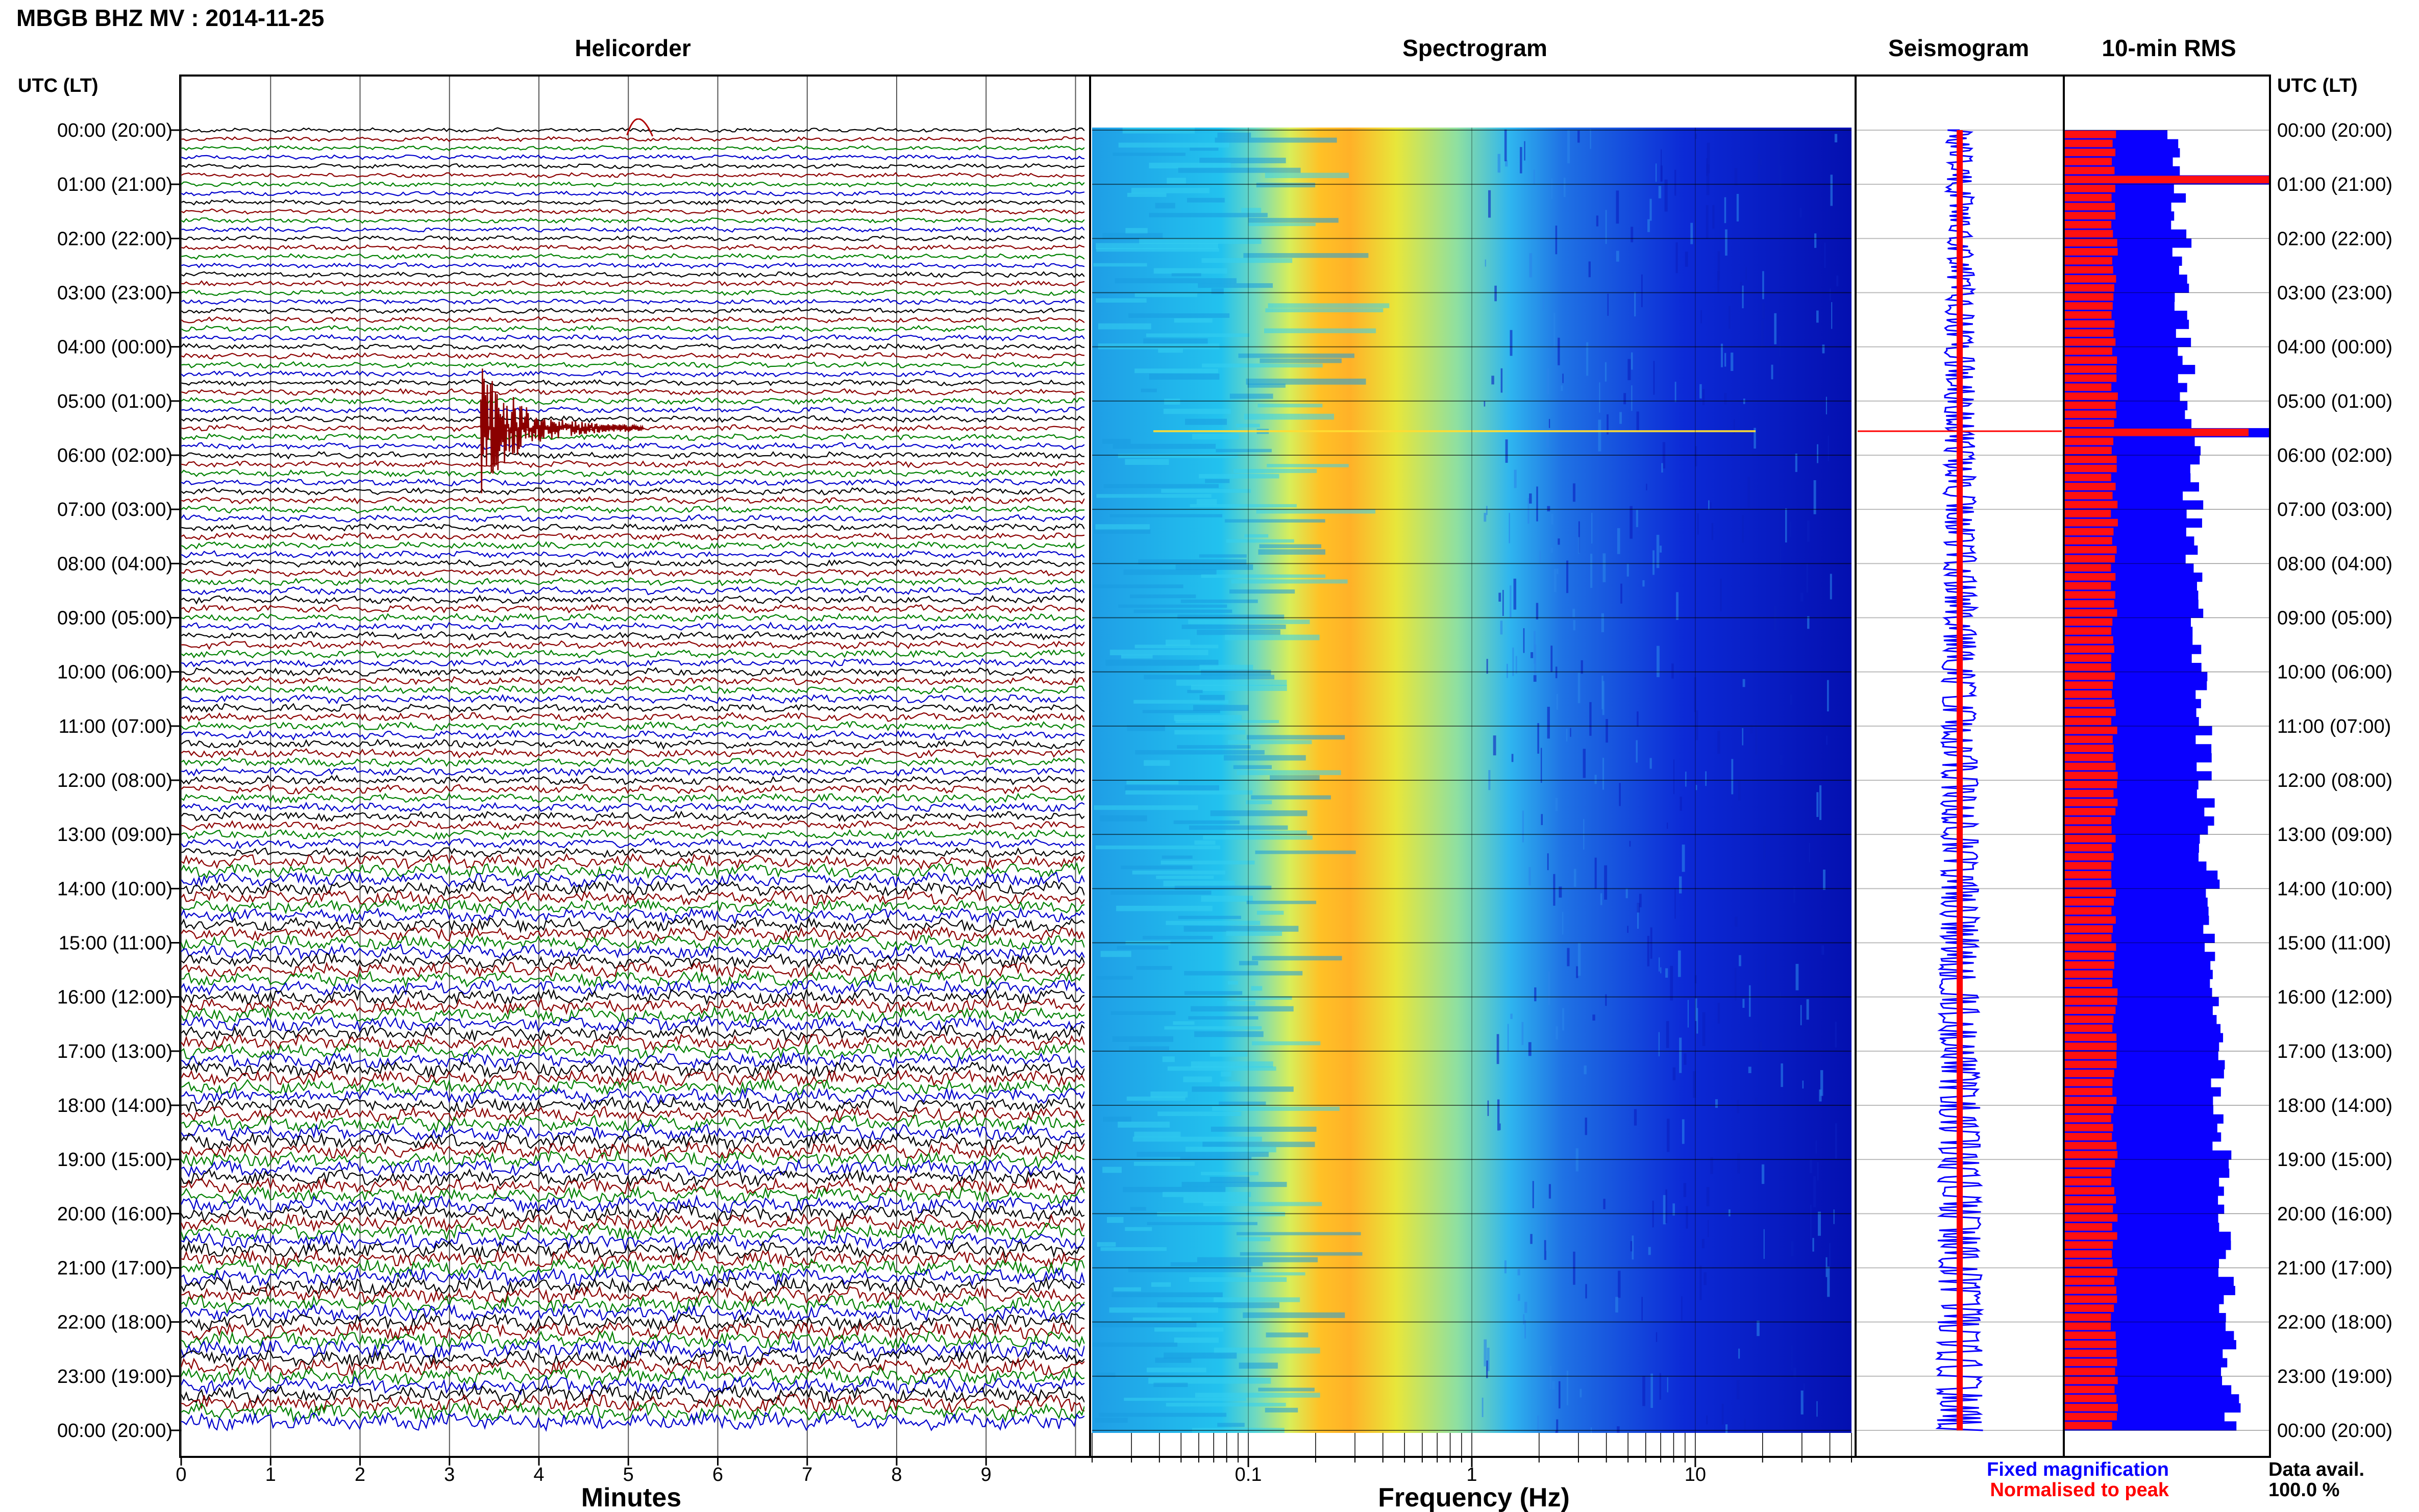  Describe the element at coordinates (717, 1474) in the screenshot. I see `minute-tick-label: 6` at that location.